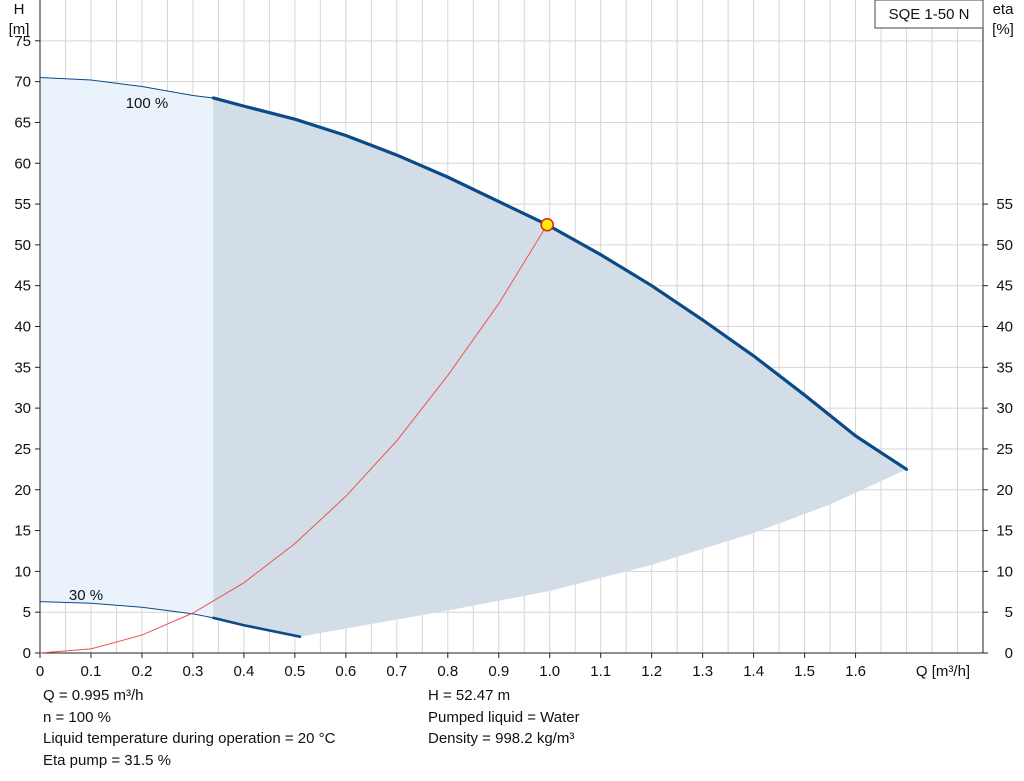 This screenshot has width=1024, height=781. Describe the element at coordinates (22, 41) in the screenshot. I see `y-left-tick-label: 75` at that location.